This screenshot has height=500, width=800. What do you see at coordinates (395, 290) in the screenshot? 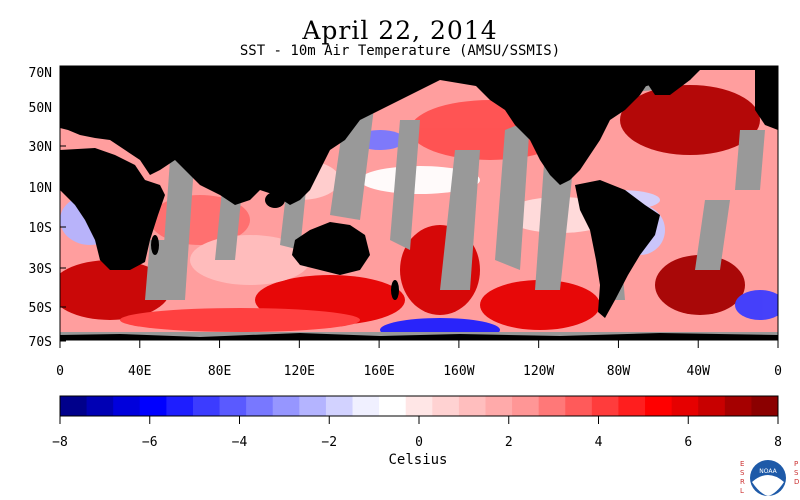
I see `new-zealand` at bounding box center [395, 290].